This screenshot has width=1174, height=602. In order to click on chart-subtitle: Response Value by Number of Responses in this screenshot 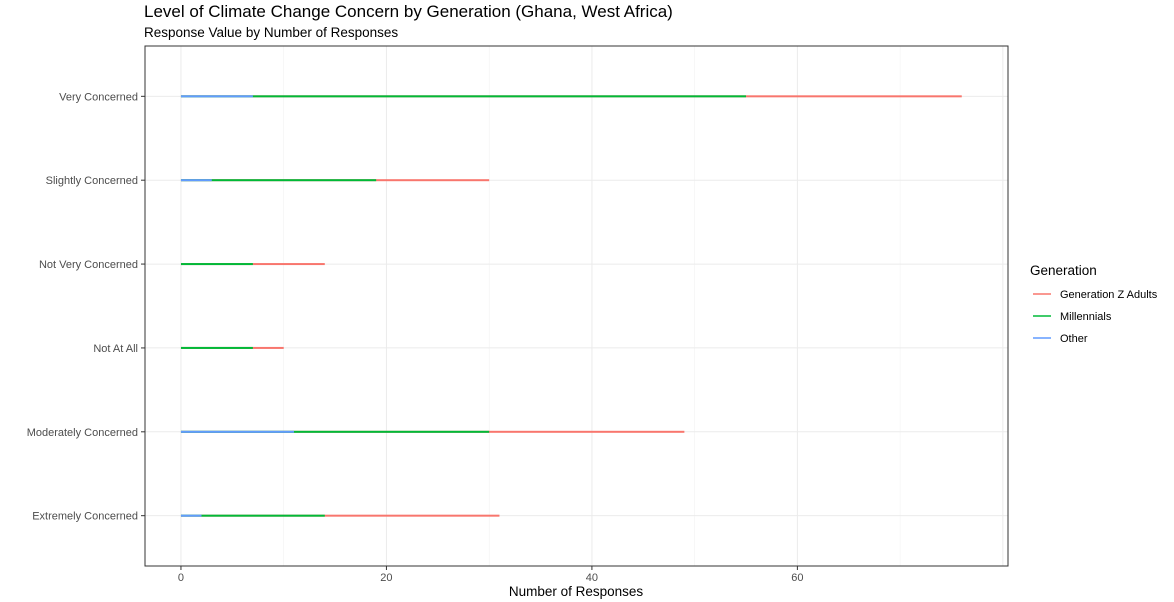, I will do `click(271, 32)`.